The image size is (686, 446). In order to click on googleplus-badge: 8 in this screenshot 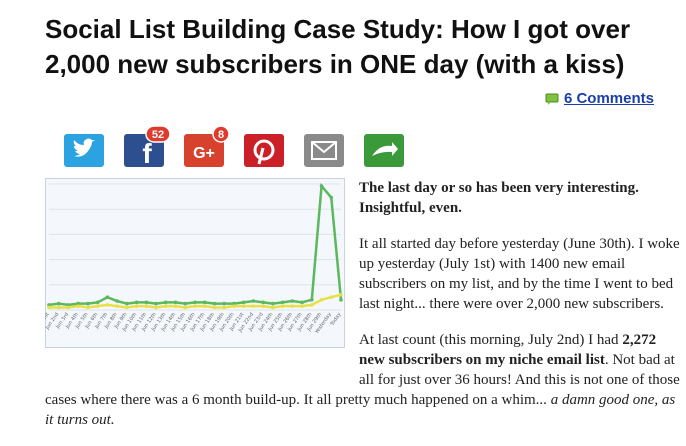, I will do `click(221, 134)`.